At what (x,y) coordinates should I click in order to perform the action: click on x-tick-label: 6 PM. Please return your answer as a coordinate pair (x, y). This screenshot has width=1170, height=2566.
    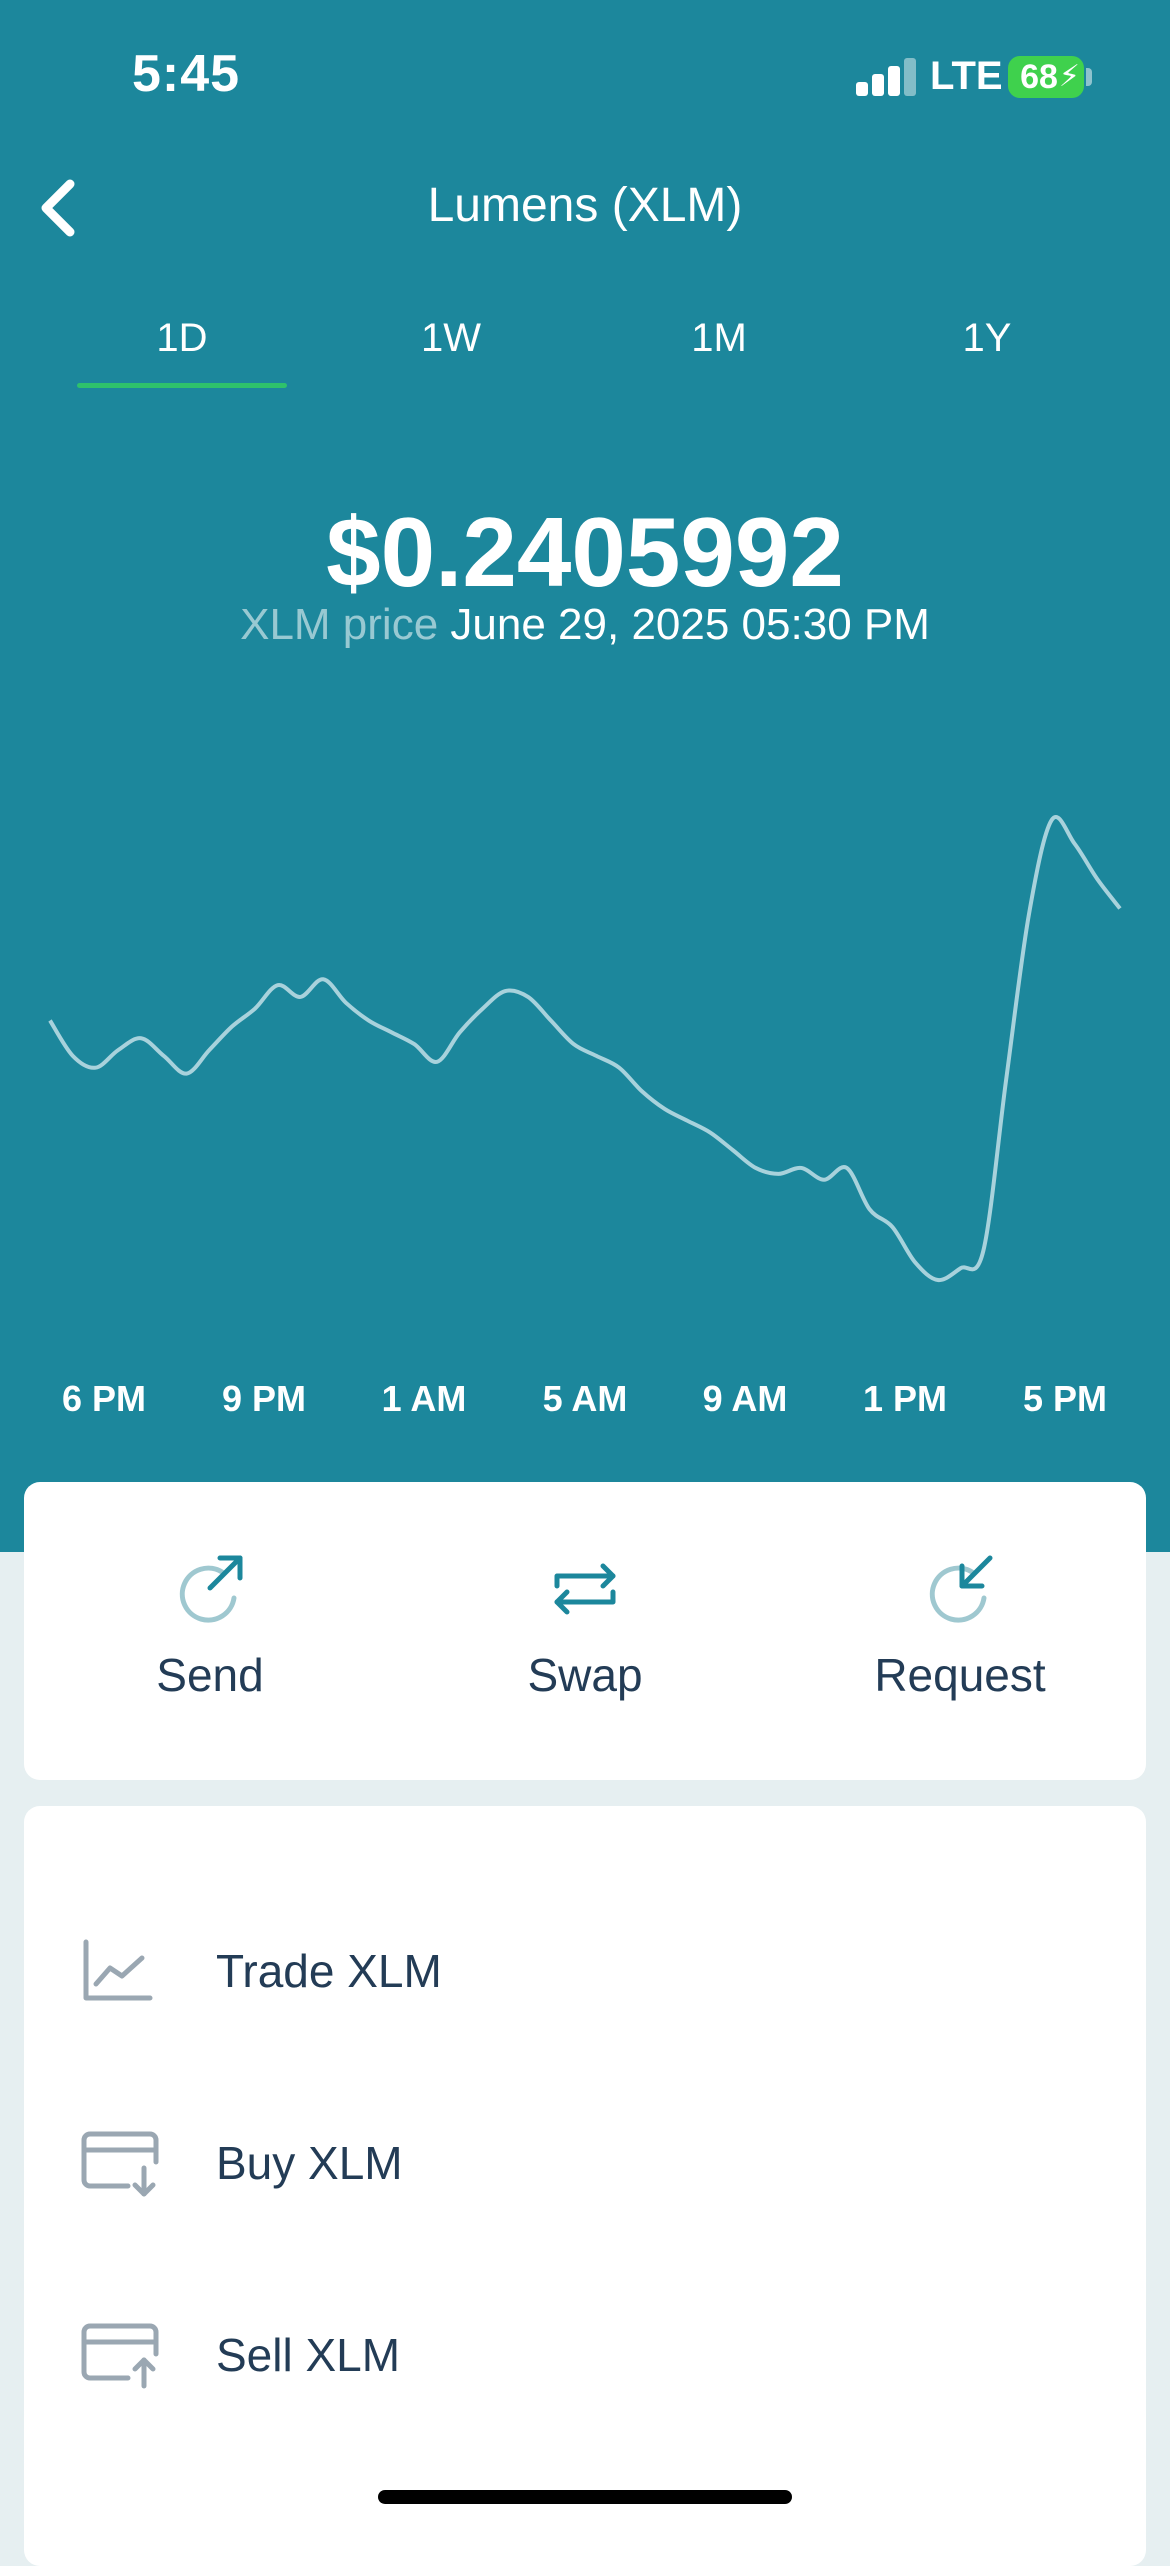
    Looking at the image, I should click on (104, 1398).